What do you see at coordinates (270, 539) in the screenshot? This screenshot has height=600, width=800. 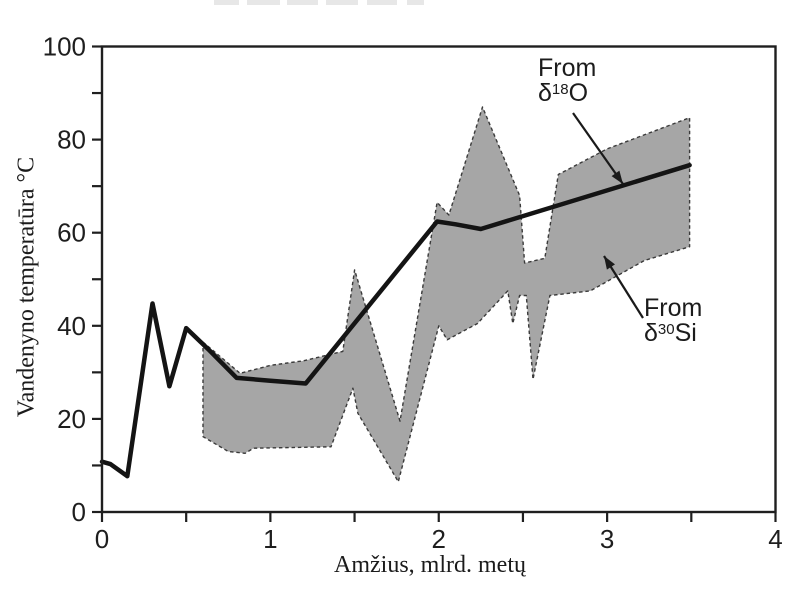 I see `x-tick-label: 1` at bounding box center [270, 539].